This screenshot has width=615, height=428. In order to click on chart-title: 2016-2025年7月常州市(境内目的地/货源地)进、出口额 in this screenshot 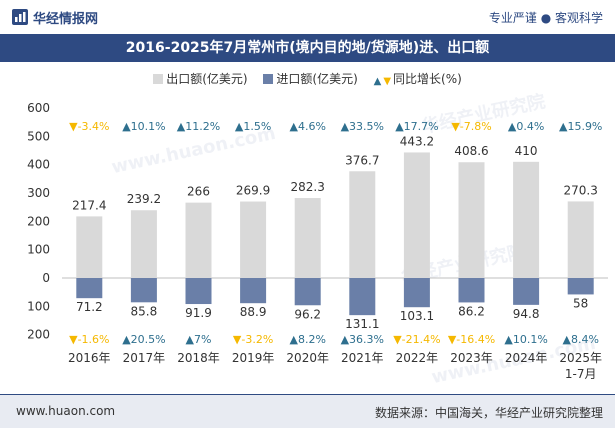, I will do `click(307, 48)`.